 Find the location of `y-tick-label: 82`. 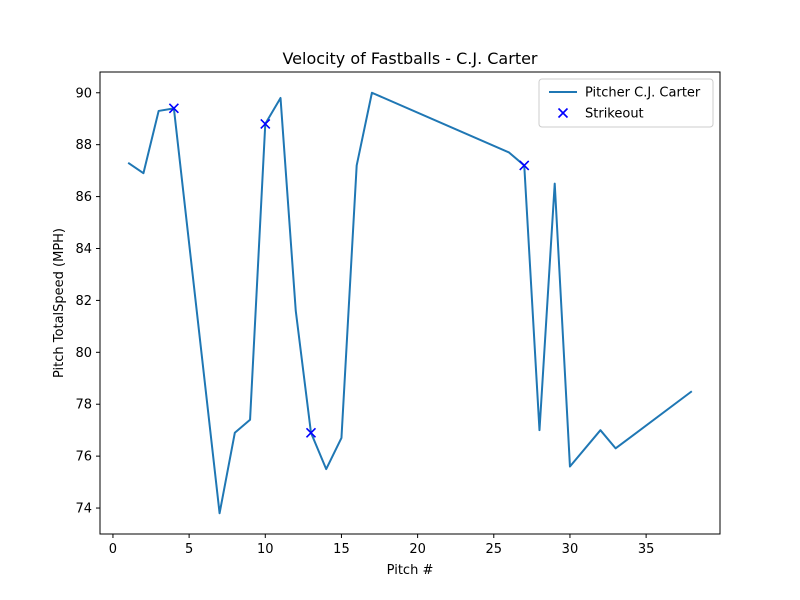

y-tick-label: 82 is located at coordinates (83, 301).